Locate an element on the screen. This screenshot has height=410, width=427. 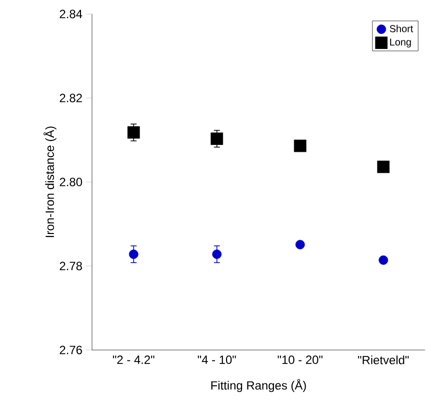
y-tick-label: 2.80 is located at coordinates (71, 182).